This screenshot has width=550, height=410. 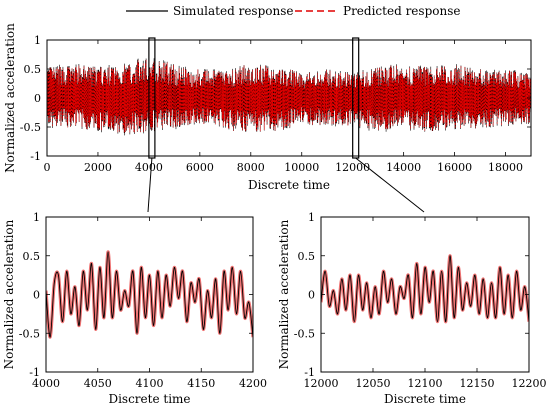 What do you see at coordinates (390, 185) in the screenshot?
I see `connector-line-right` at bounding box center [390, 185].